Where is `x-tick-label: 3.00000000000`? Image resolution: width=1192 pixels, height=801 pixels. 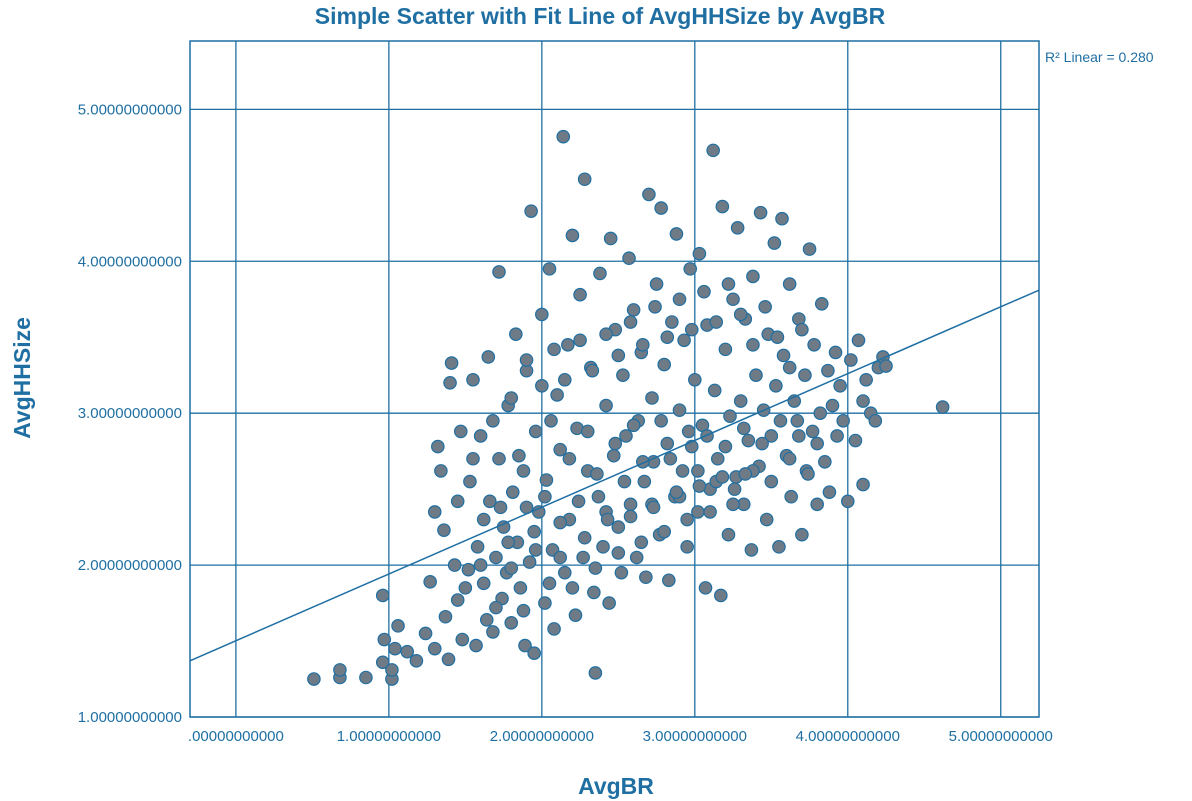
x-tick-label: 3.00000000000 is located at coordinates (695, 736).